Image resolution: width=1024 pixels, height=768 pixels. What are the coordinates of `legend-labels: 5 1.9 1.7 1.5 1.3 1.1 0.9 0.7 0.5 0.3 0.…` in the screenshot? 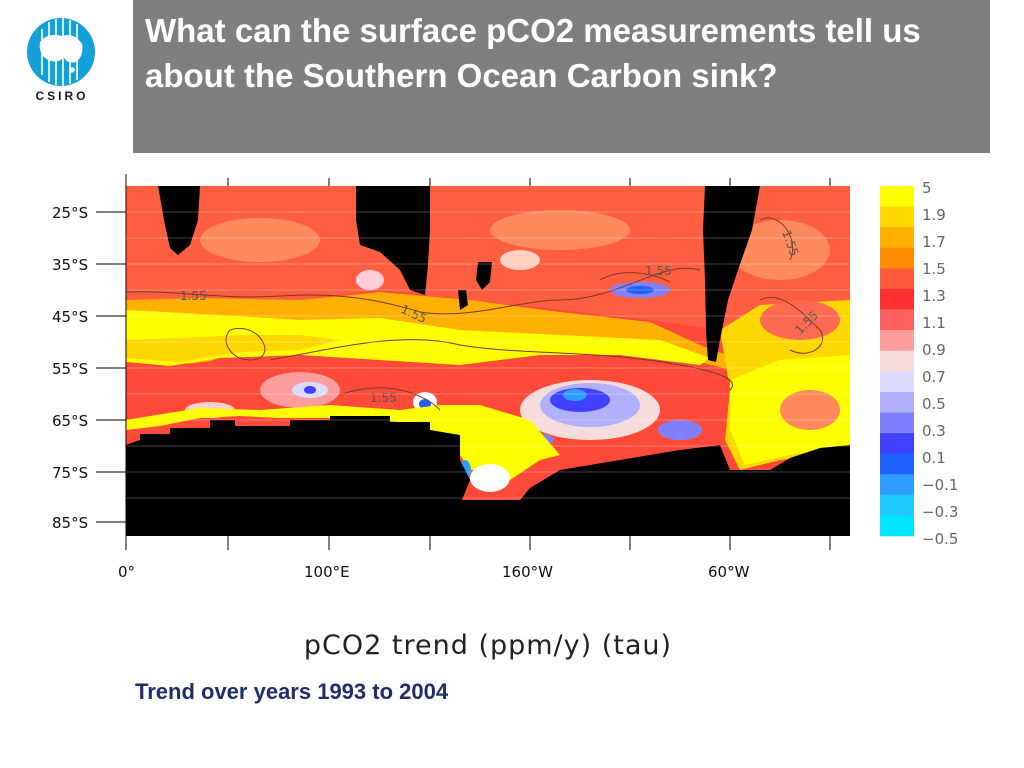 It's located at (940, 363).